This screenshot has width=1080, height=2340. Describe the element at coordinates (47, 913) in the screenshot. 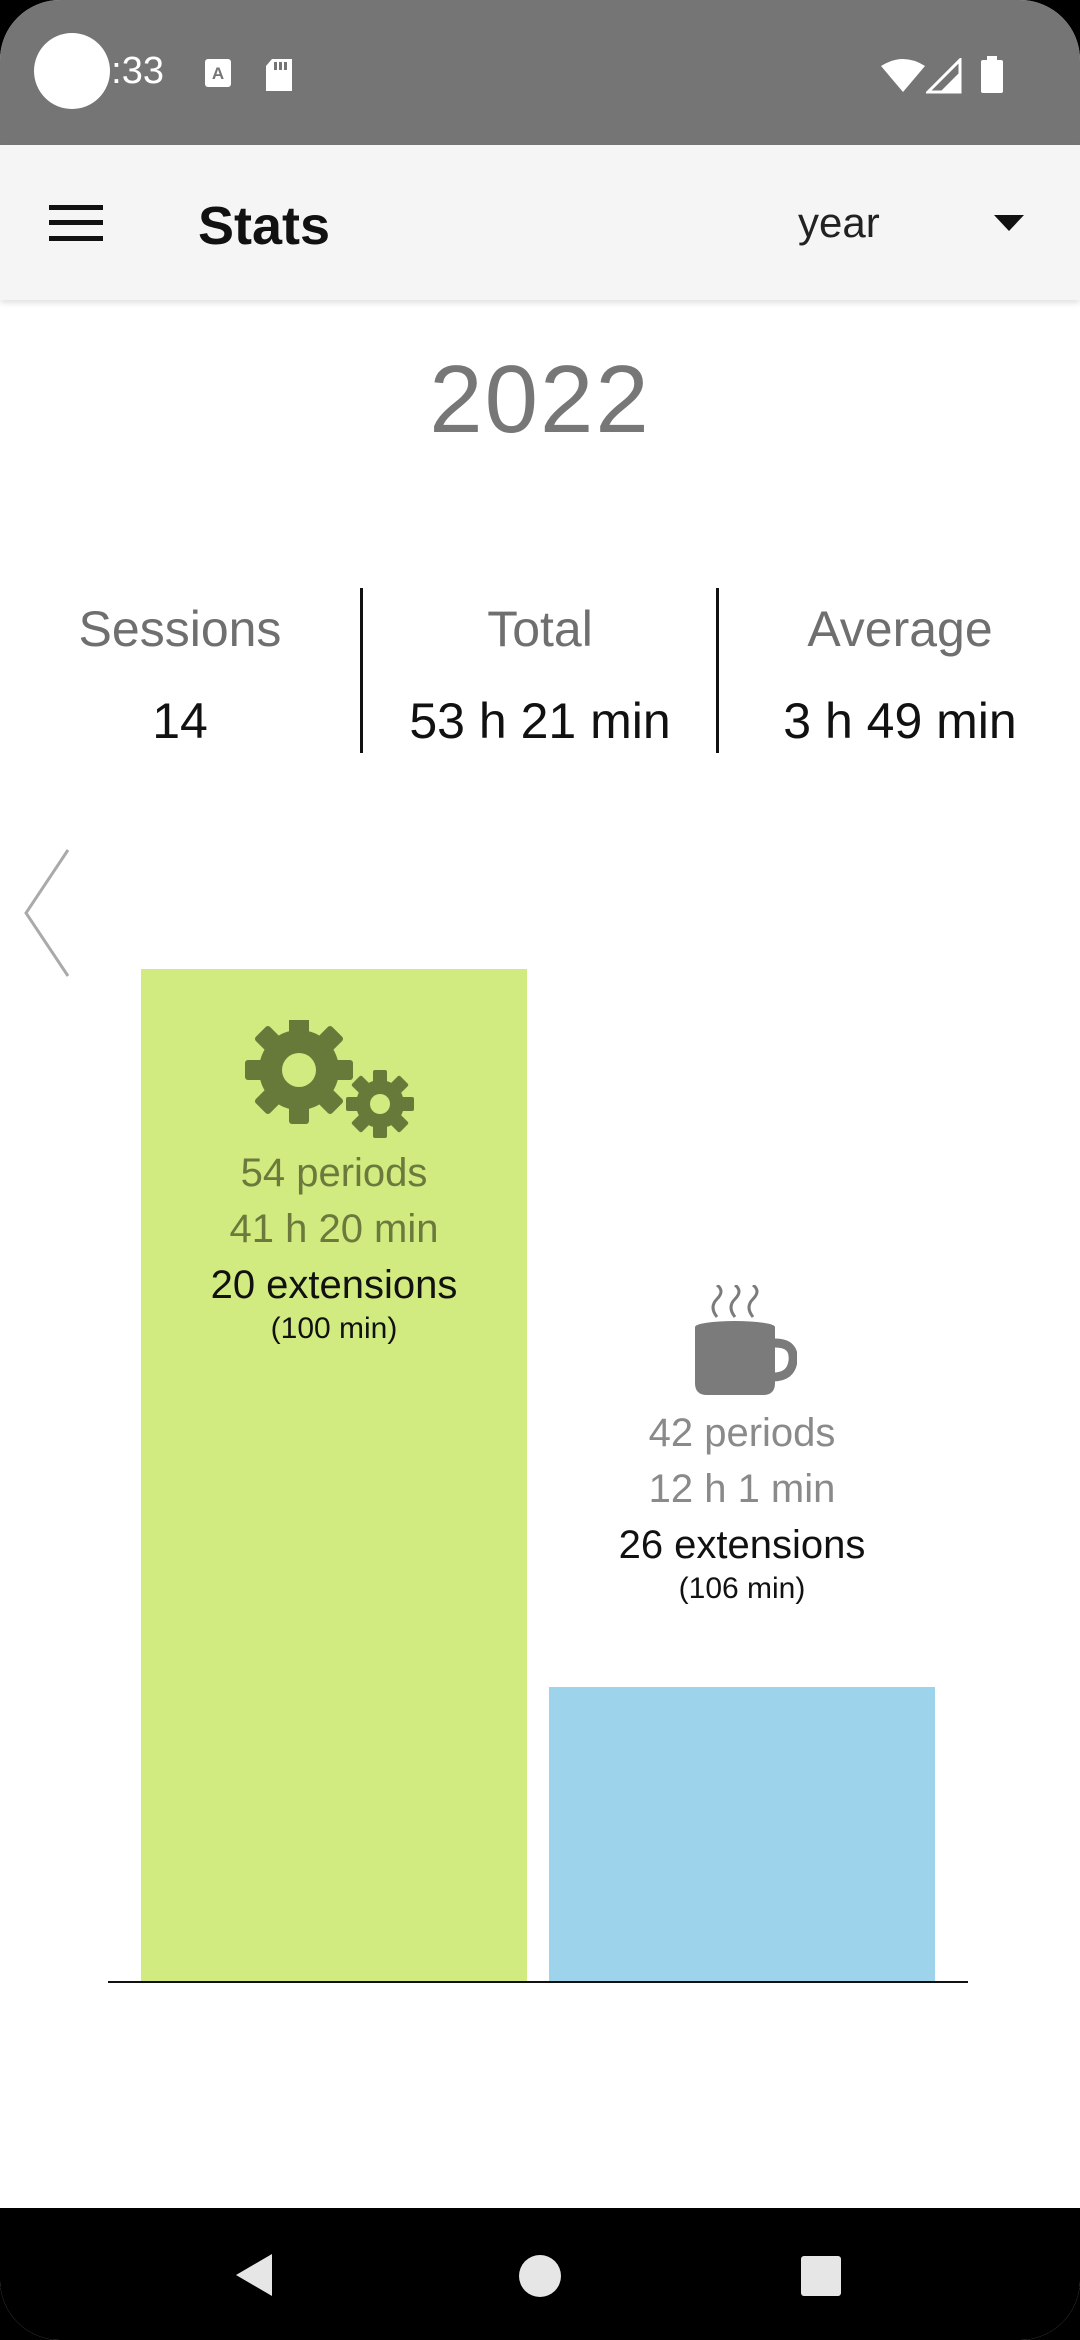

I see `previous-period-arrow-icon` at that location.